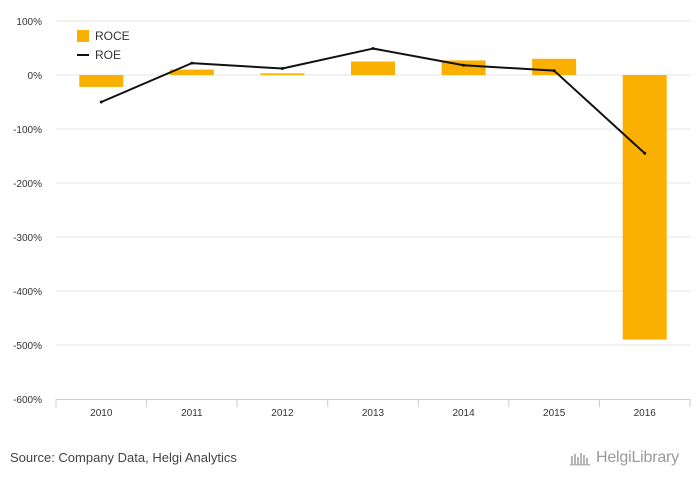 Image resolution: width=700 pixels, height=483 pixels. Describe the element at coordinates (27, 130) in the screenshot. I see `y-tick-label: -100%` at that location.